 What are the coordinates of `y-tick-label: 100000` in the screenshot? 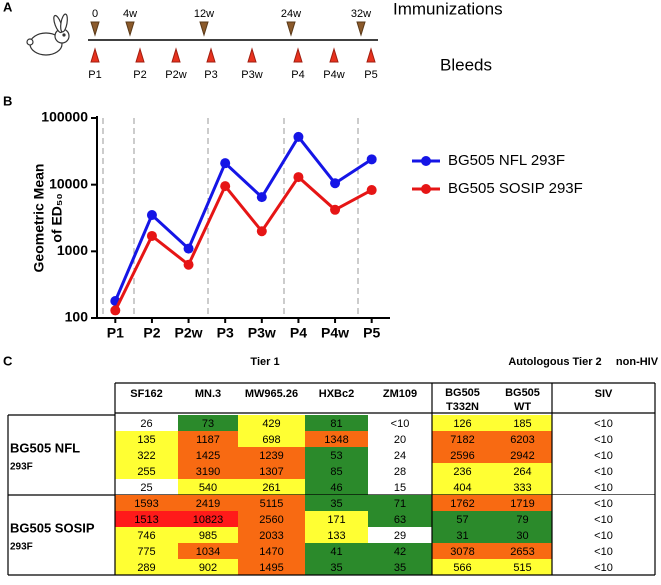 It's located at (64, 117).